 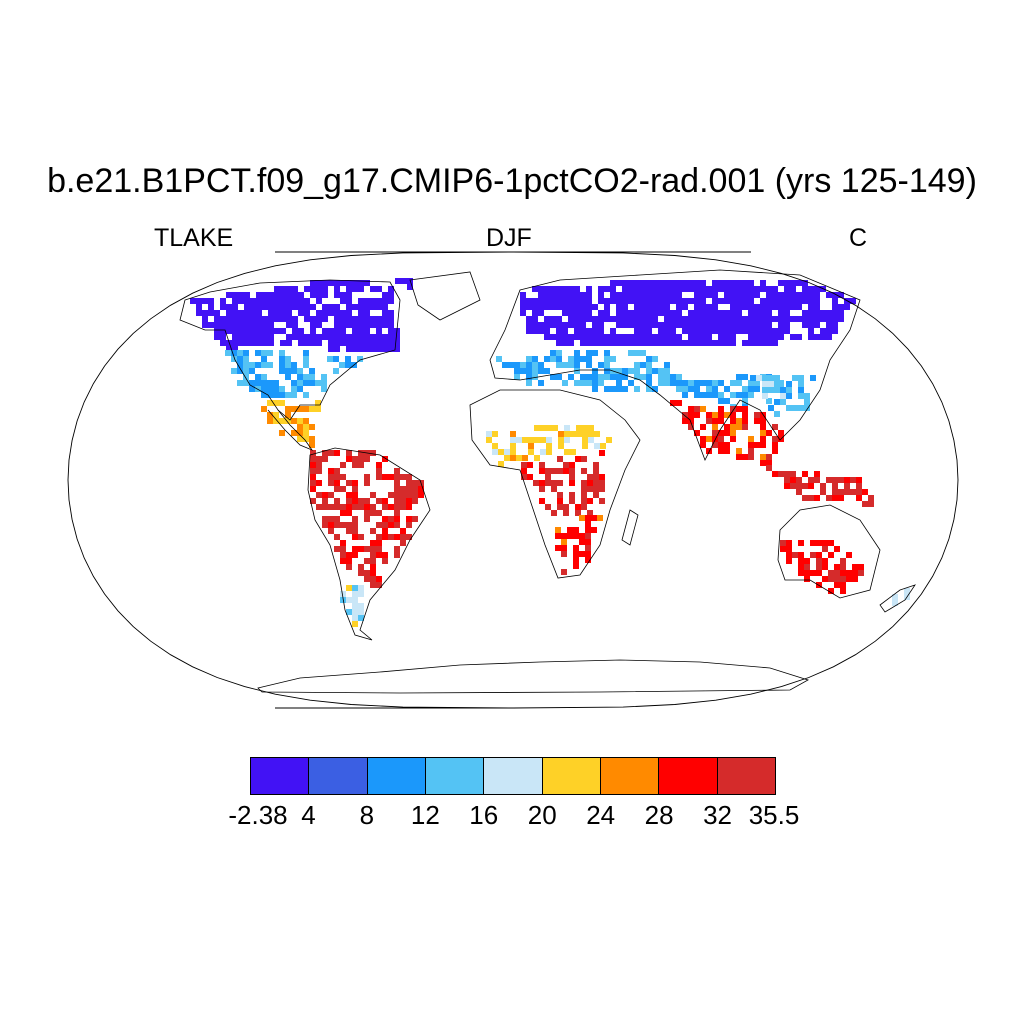 I want to click on colorbar-labels: -2.38 4 8 12 16 20 24 28 32 35.5, so click(x=512, y=820).